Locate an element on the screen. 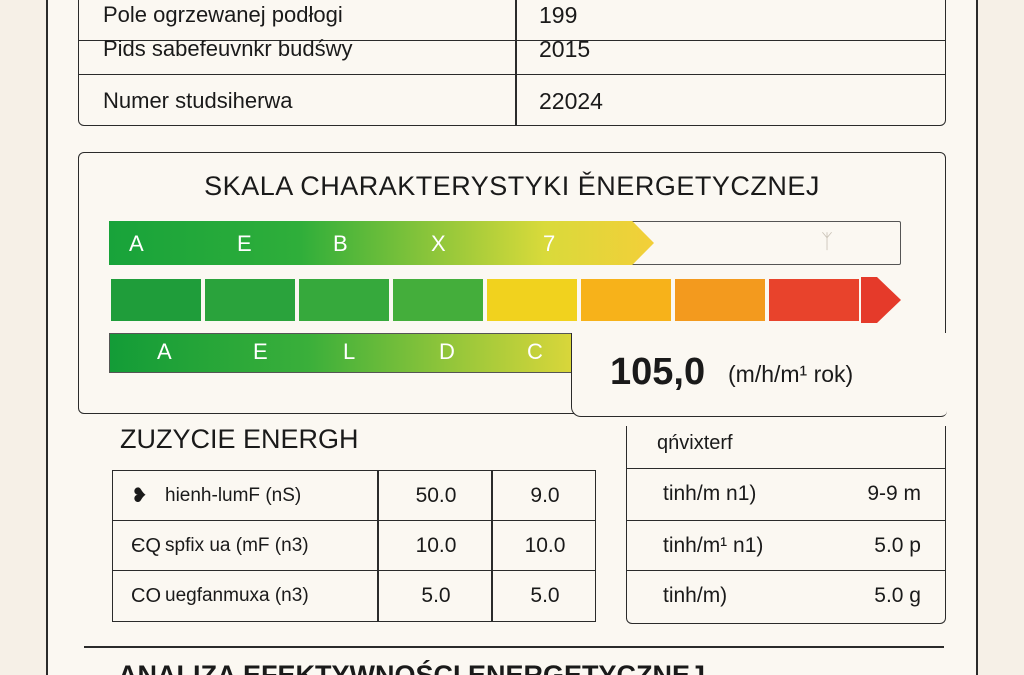 This screenshot has height=675, width=1024. table-row: ❥ hienh-lumF (nS) 50.0 9.0 is located at coordinates (354, 496).